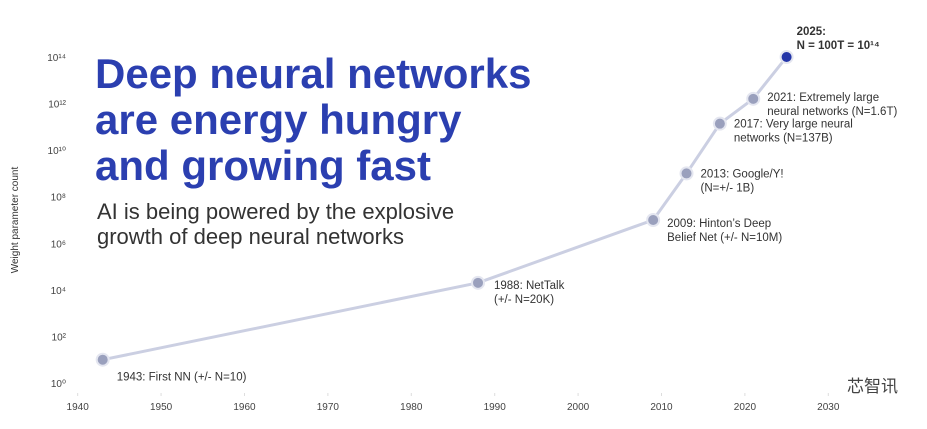 The width and height of the screenshot is (927, 429). Describe the element at coordinates (524, 300) in the screenshot. I see `annotation: (+/- N=20K)` at that location.